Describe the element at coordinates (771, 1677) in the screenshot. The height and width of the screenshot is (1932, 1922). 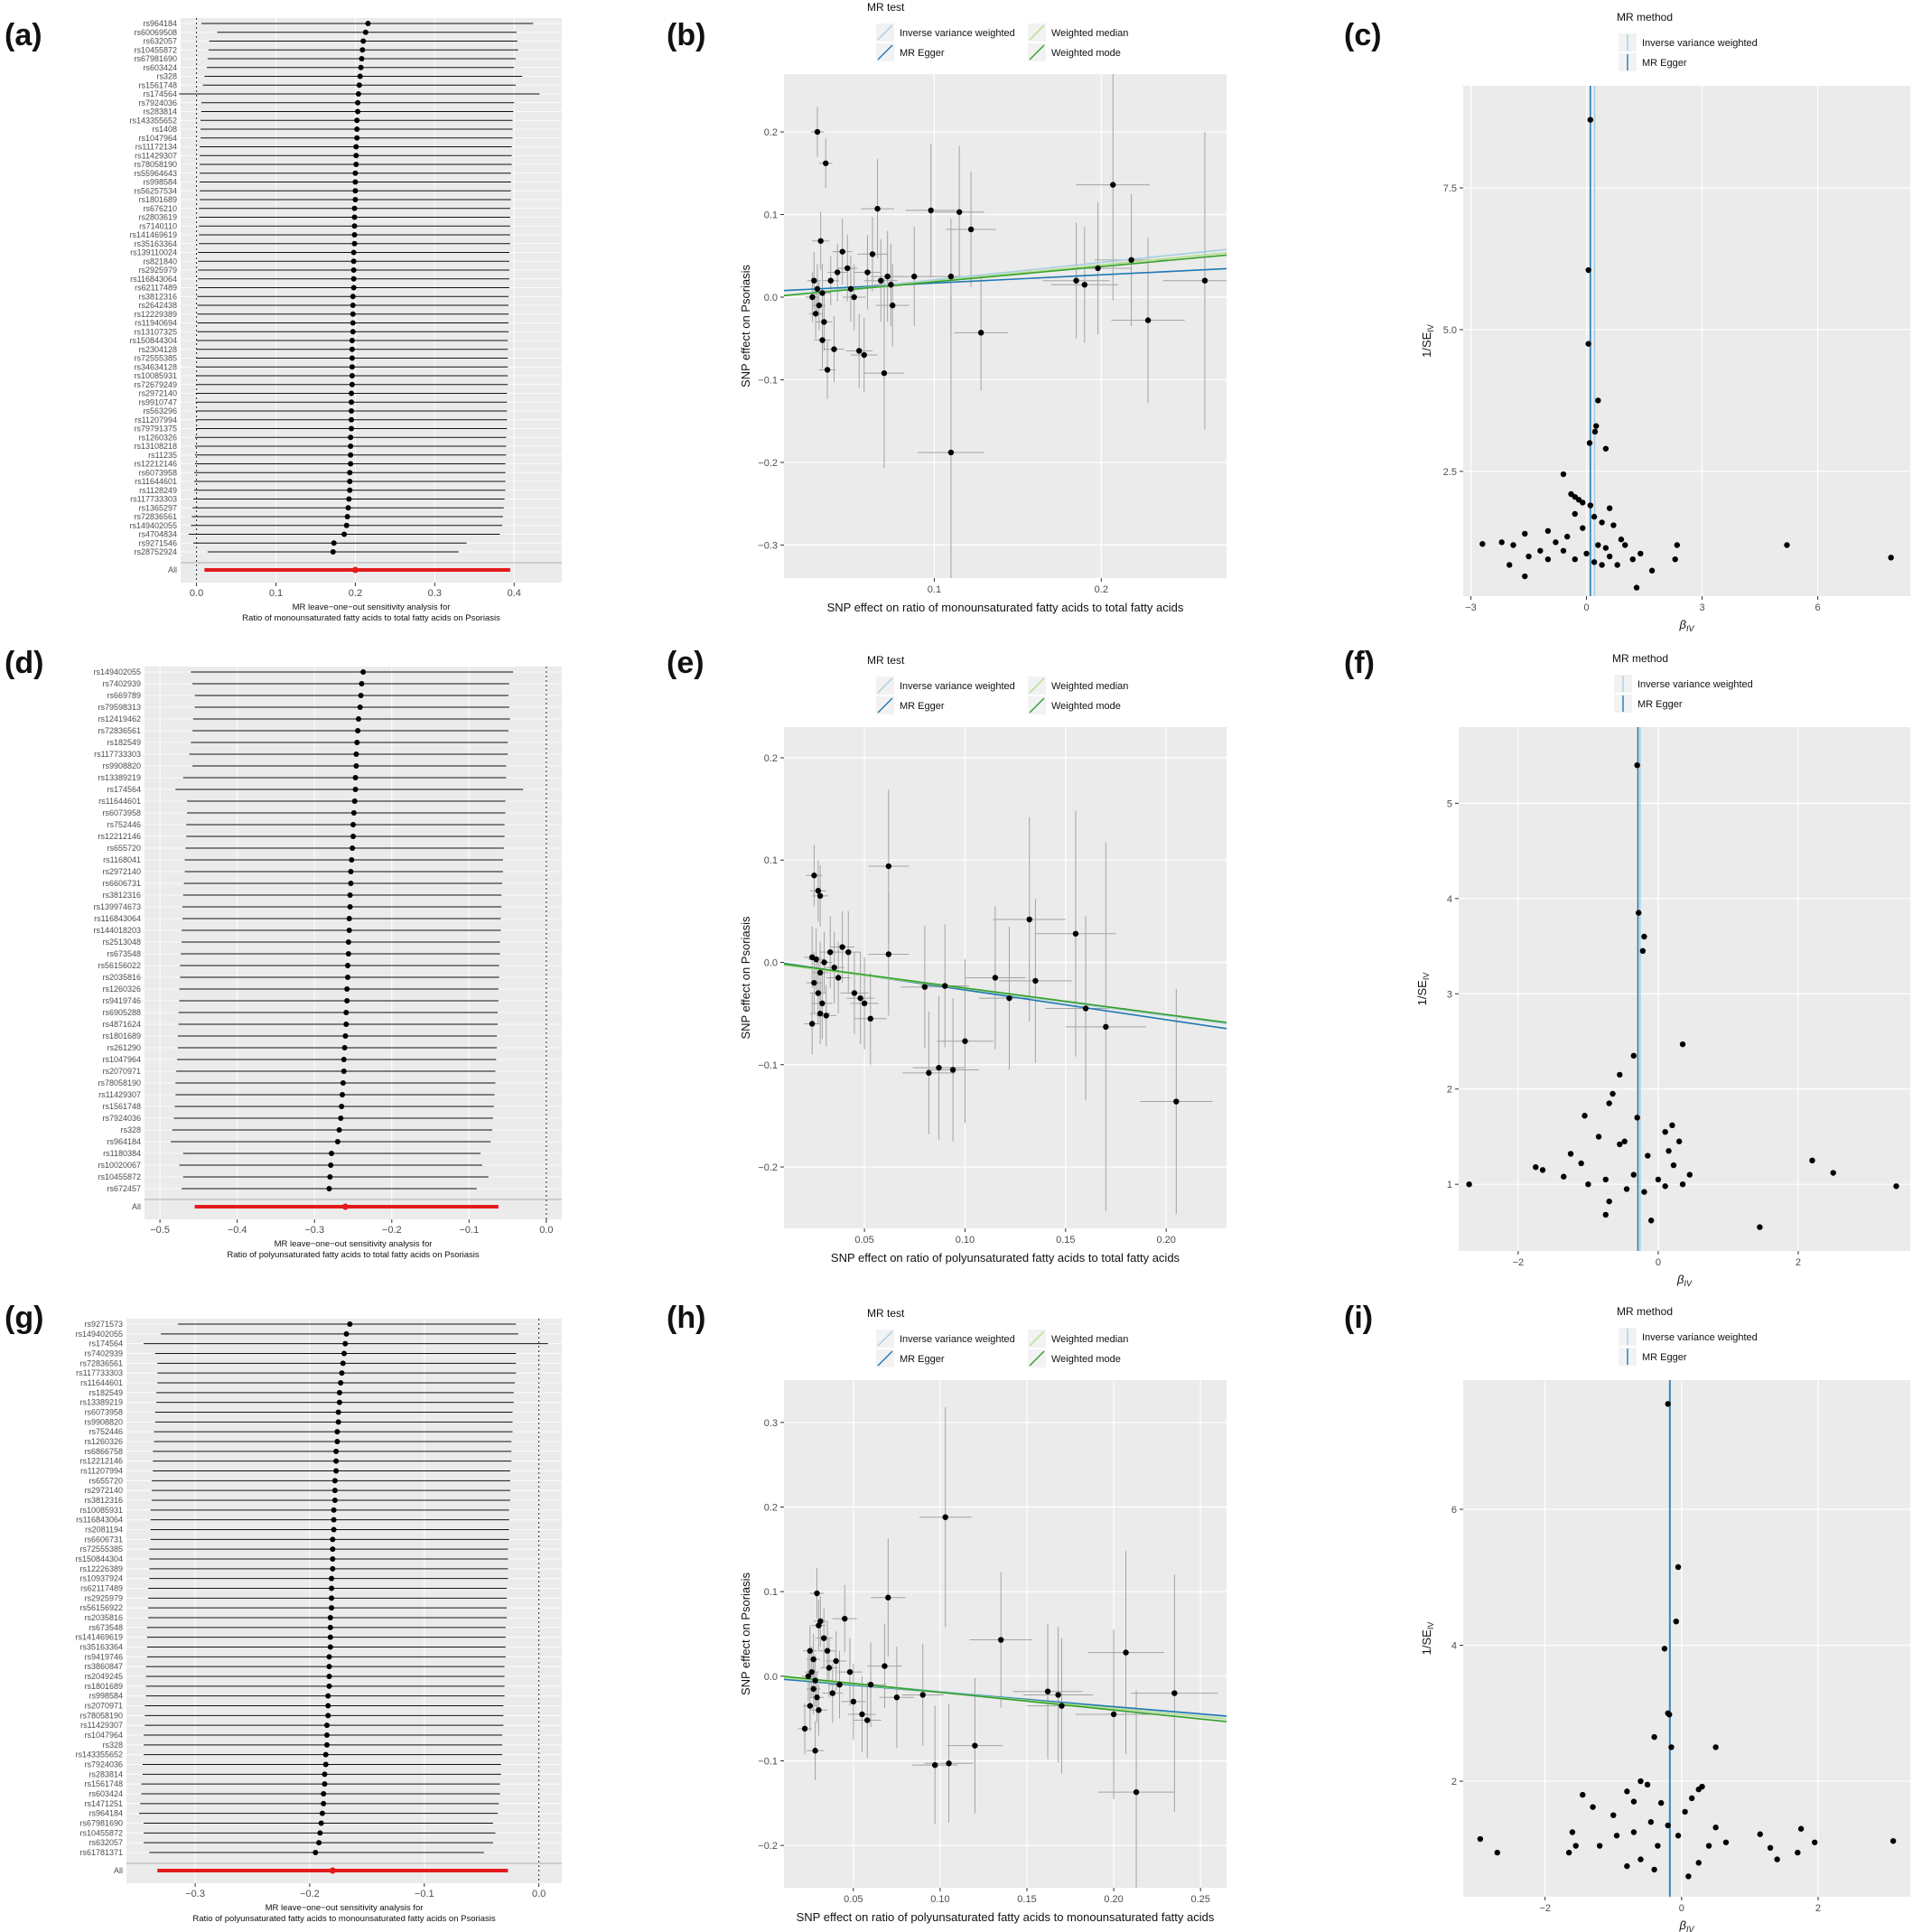
I see `y-tick-label: 0.0` at that location.